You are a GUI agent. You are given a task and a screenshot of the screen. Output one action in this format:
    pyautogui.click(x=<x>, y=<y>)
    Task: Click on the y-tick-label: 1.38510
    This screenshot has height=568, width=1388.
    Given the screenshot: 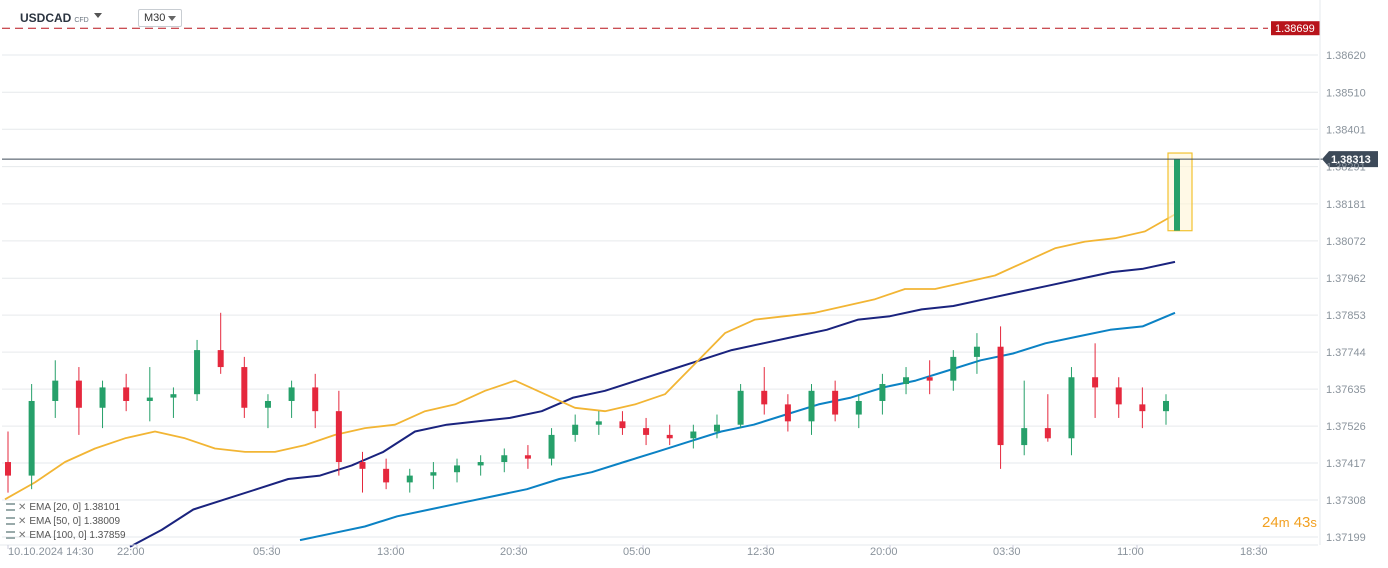 What is the action you would take?
    pyautogui.click(x=1346, y=93)
    